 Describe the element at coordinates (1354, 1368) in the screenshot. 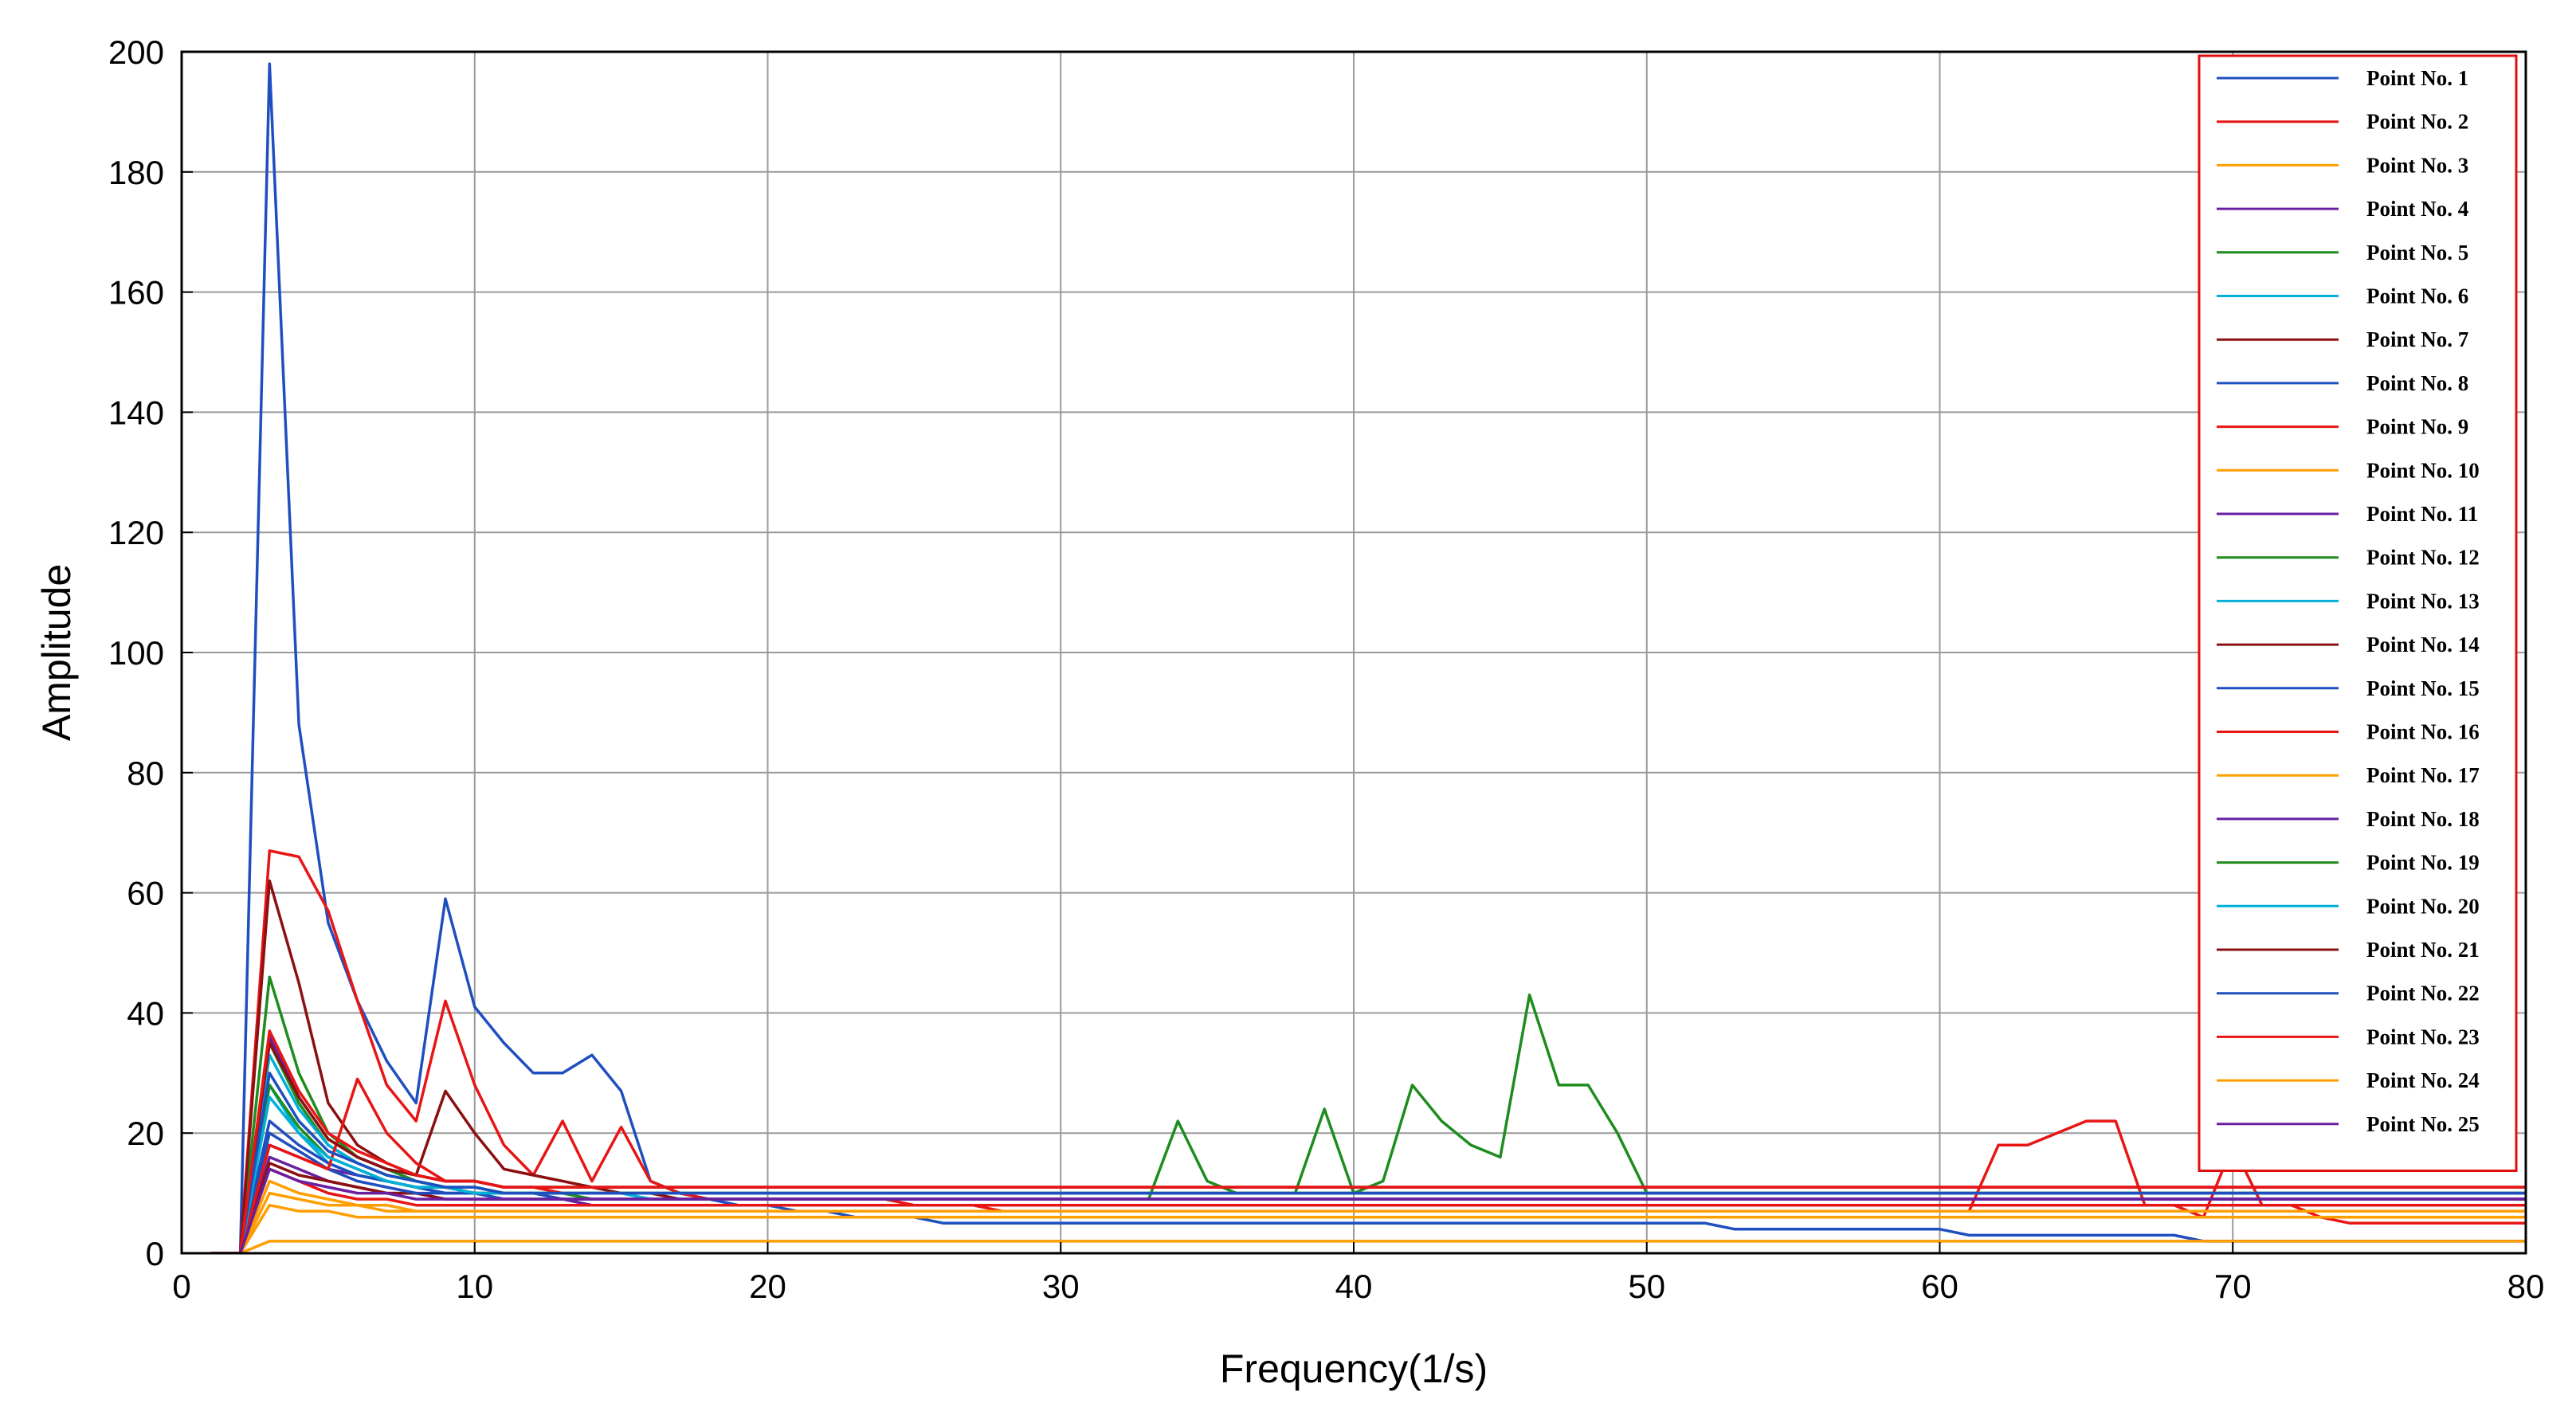

I see `x-axis-title: Frequency(1/s)` at that location.